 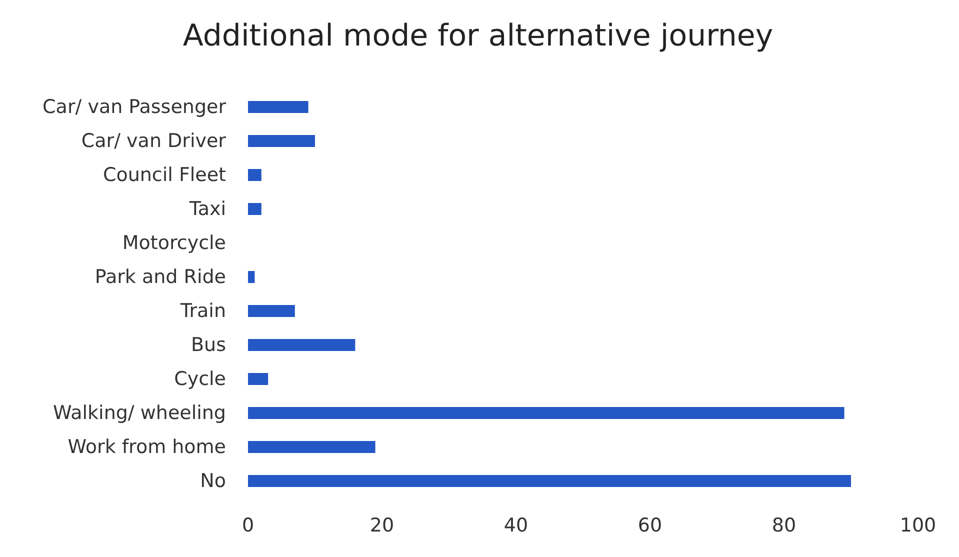 I want to click on y-tick-label: Cycle, so click(x=200, y=379).